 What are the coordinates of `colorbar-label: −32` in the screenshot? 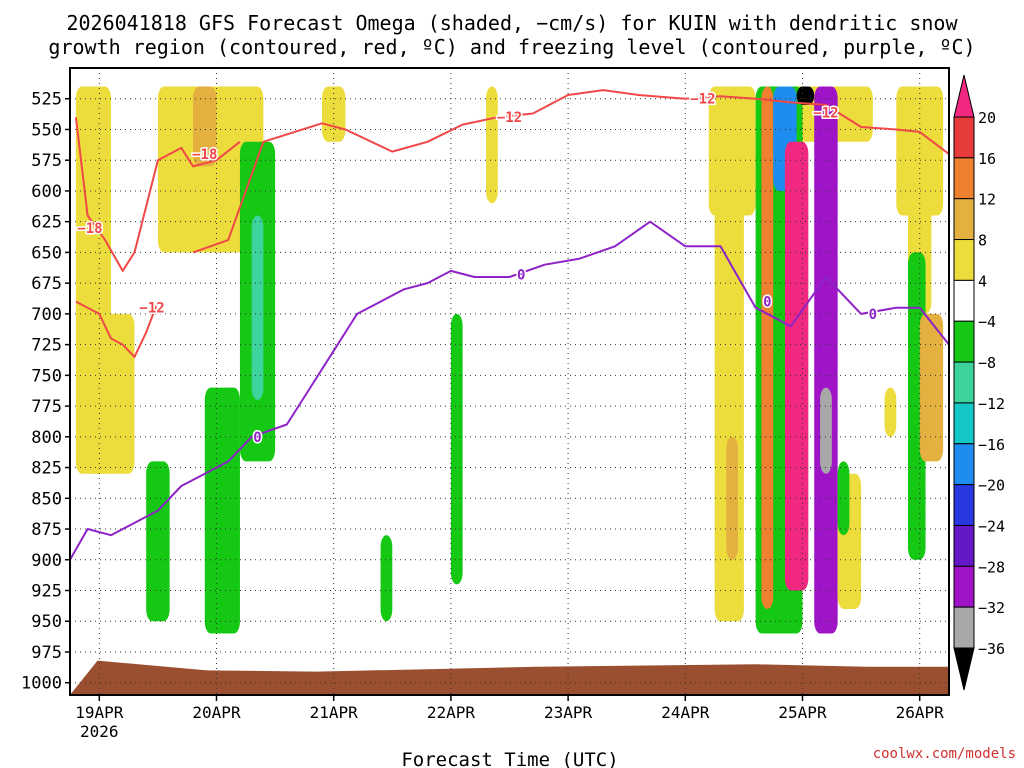 It's located at (991, 608).